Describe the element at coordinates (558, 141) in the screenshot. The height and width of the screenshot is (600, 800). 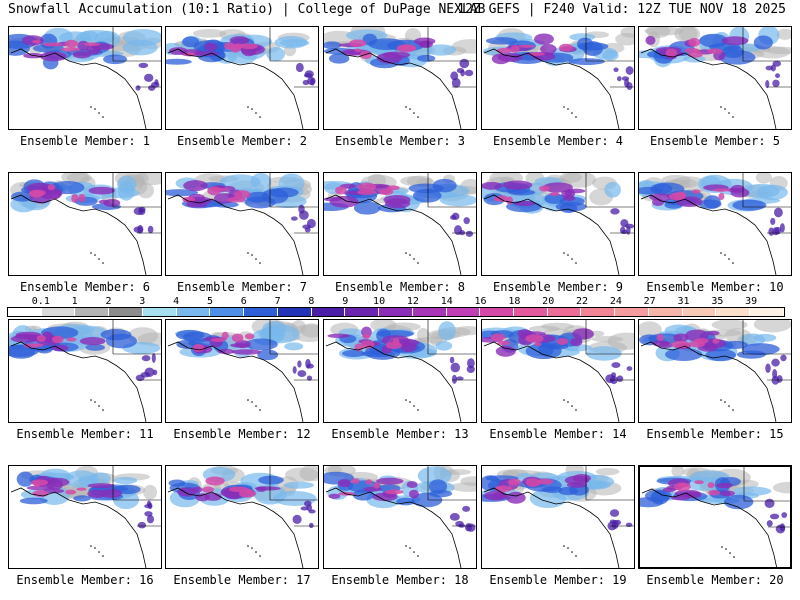
I see `ensemble-member-label: Ensemble Member: 4` at that location.